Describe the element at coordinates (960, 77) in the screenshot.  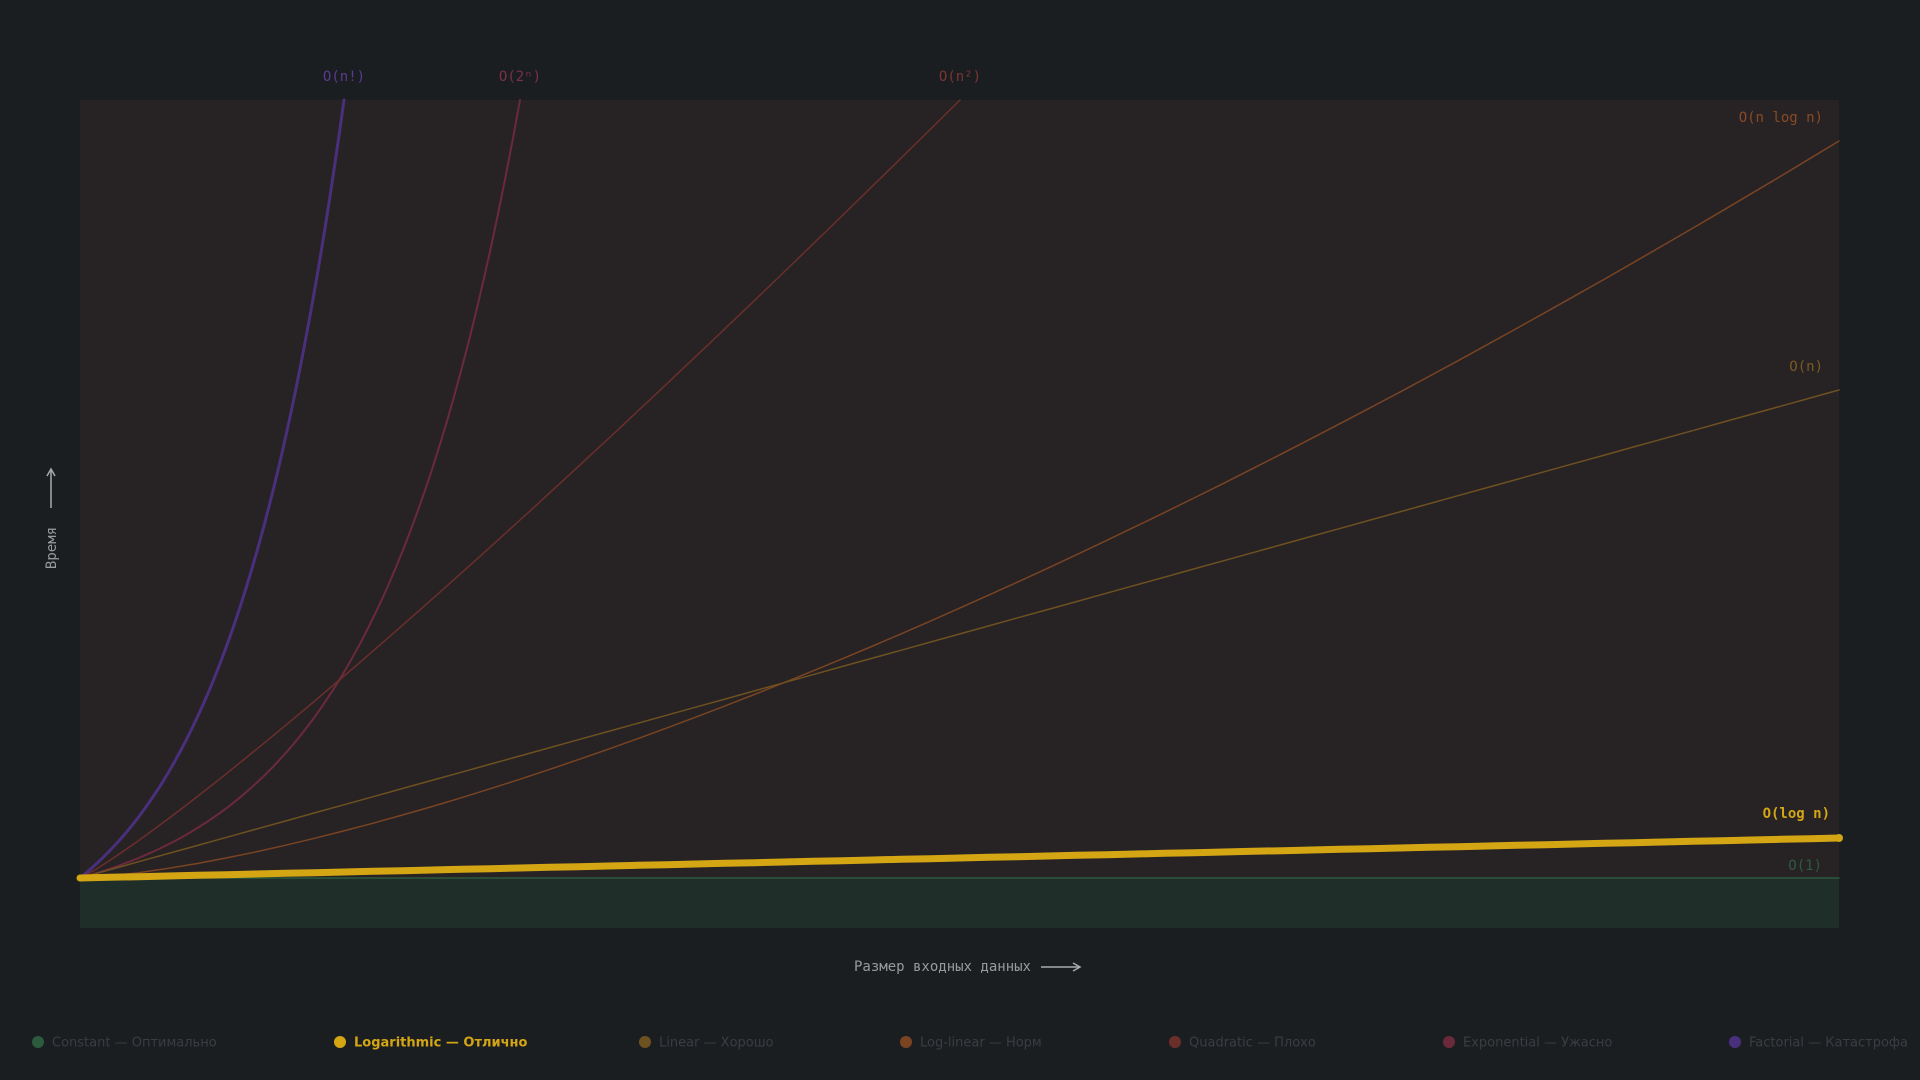
I see `curve-label: O(n²)` at that location.